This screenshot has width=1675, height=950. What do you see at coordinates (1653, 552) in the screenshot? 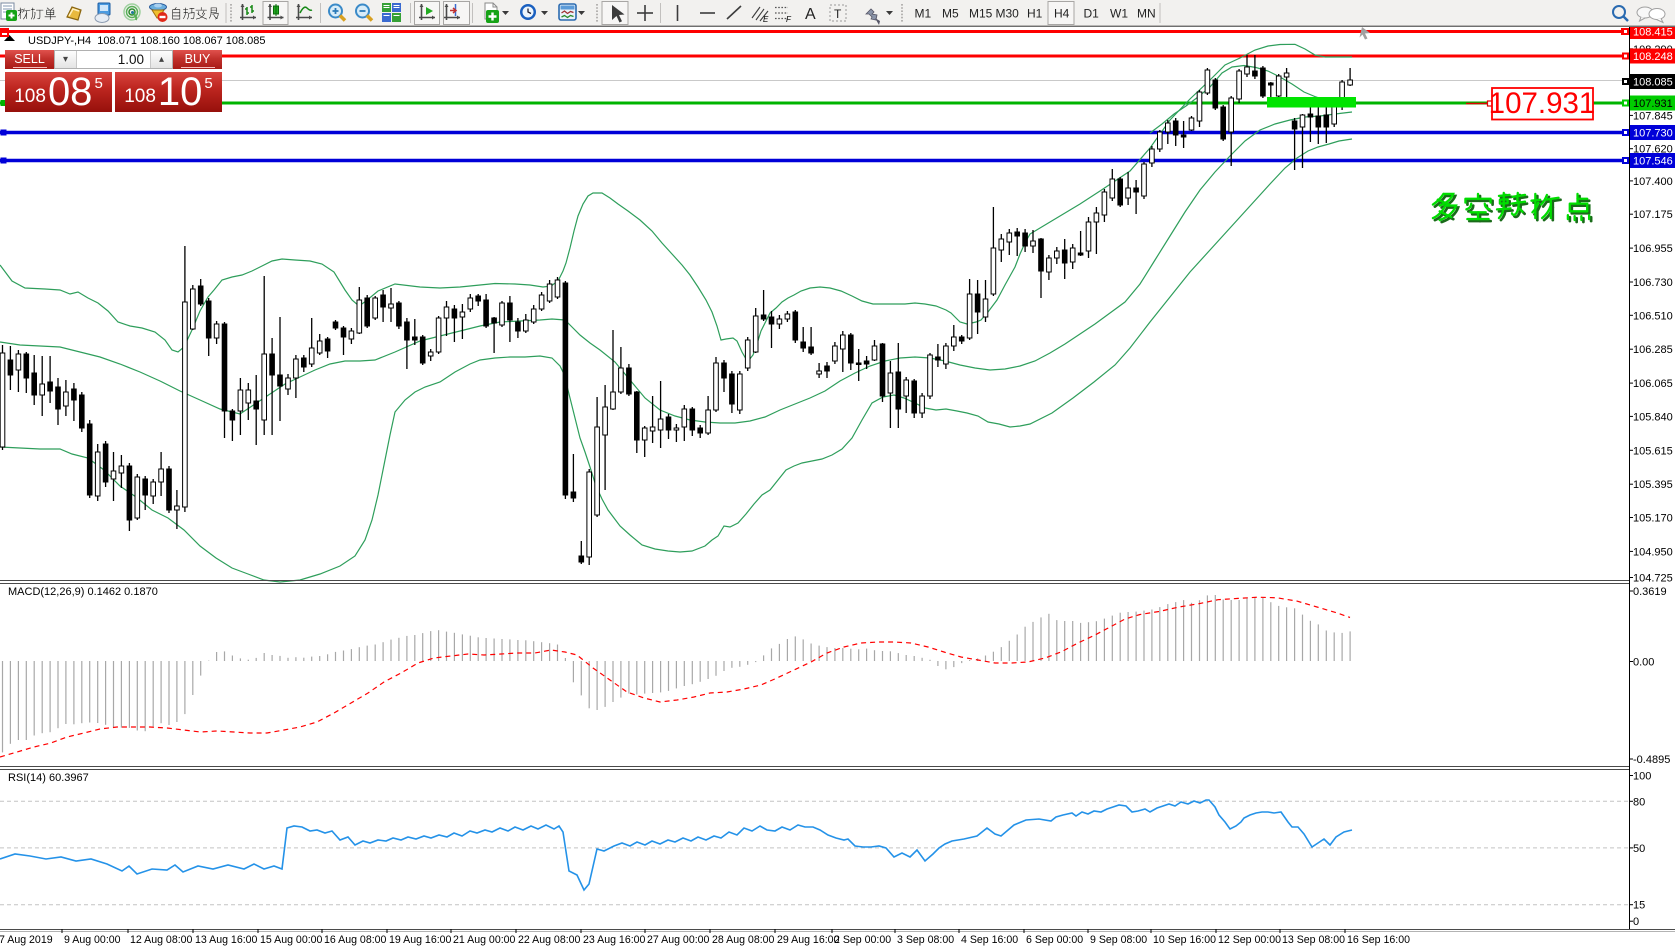
I see `svg-text: 104.950` at bounding box center [1653, 552].